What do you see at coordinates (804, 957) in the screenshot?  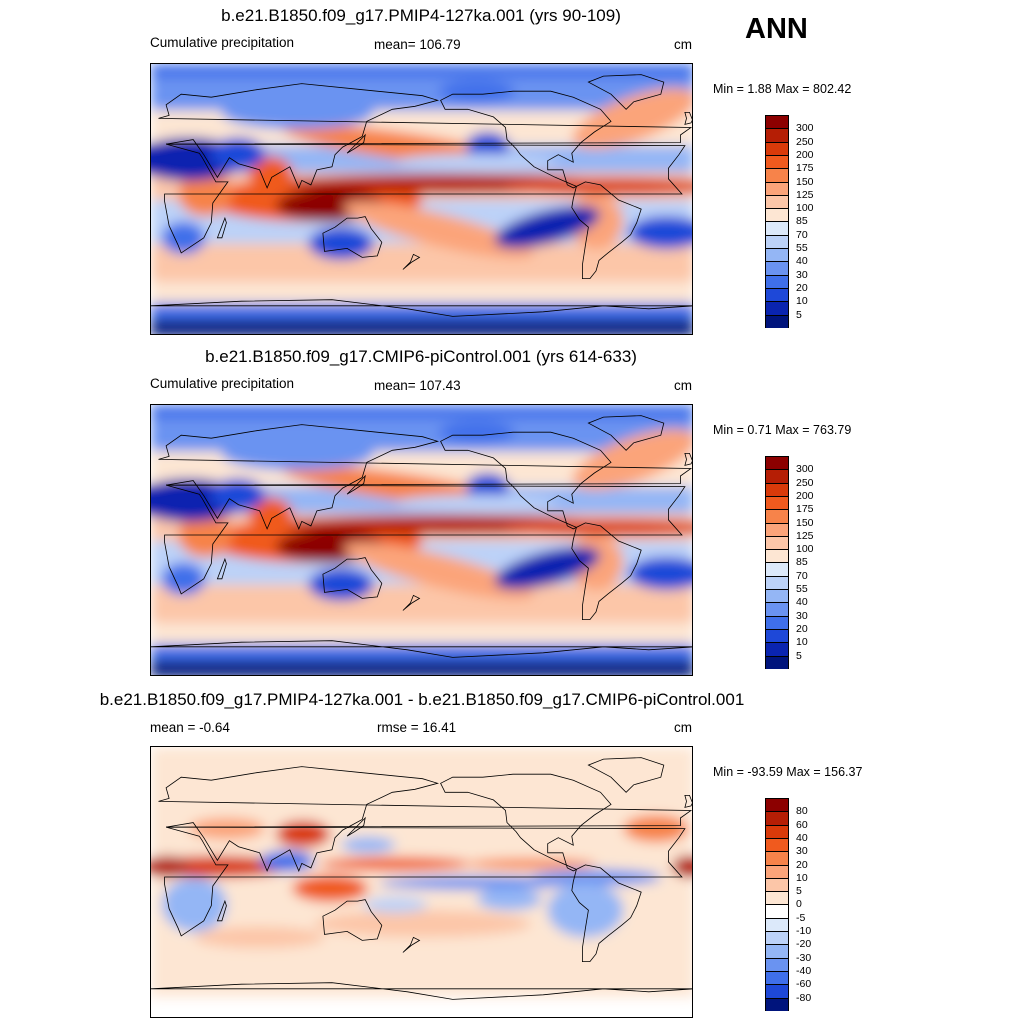 I see `colorbar-label: -30` at bounding box center [804, 957].